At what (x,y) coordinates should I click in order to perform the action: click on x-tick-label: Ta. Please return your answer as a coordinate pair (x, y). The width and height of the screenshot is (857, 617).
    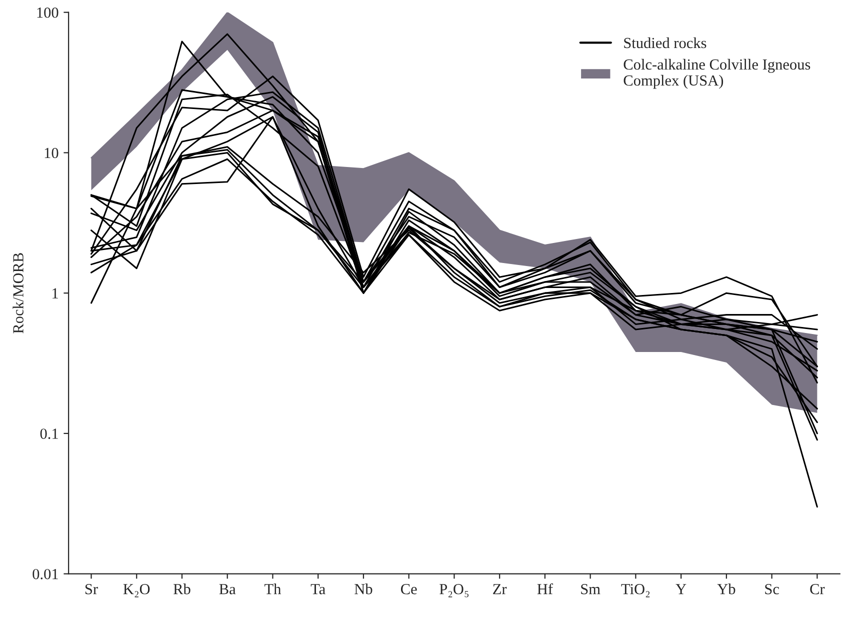
    Looking at the image, I should click on (318, 589).